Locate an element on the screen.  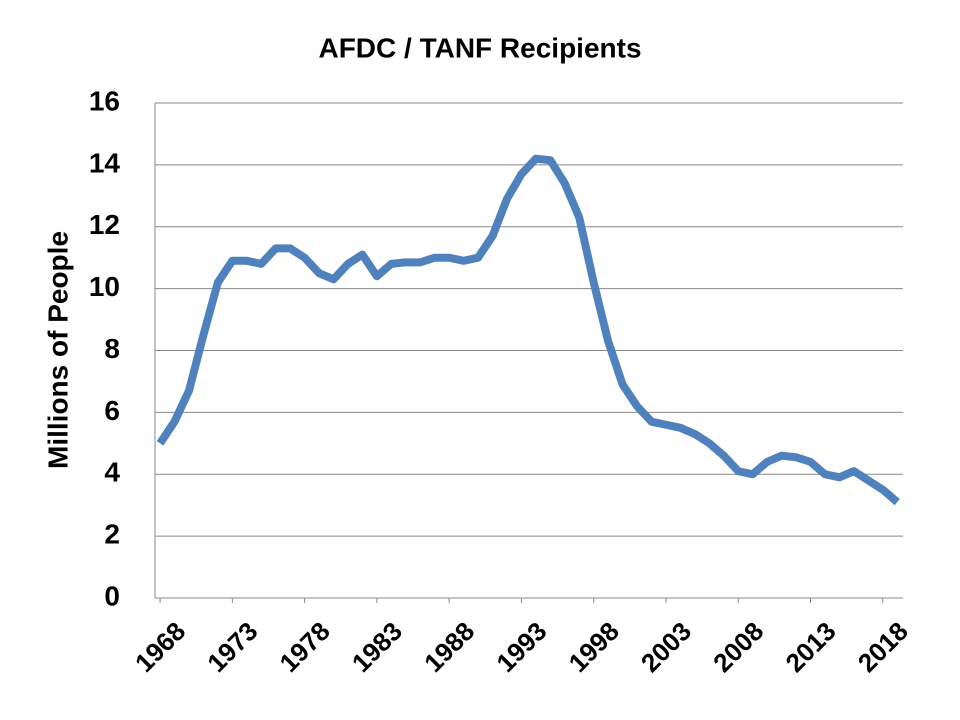
y-tick-label: 4 is located at coordinates (112, 472).